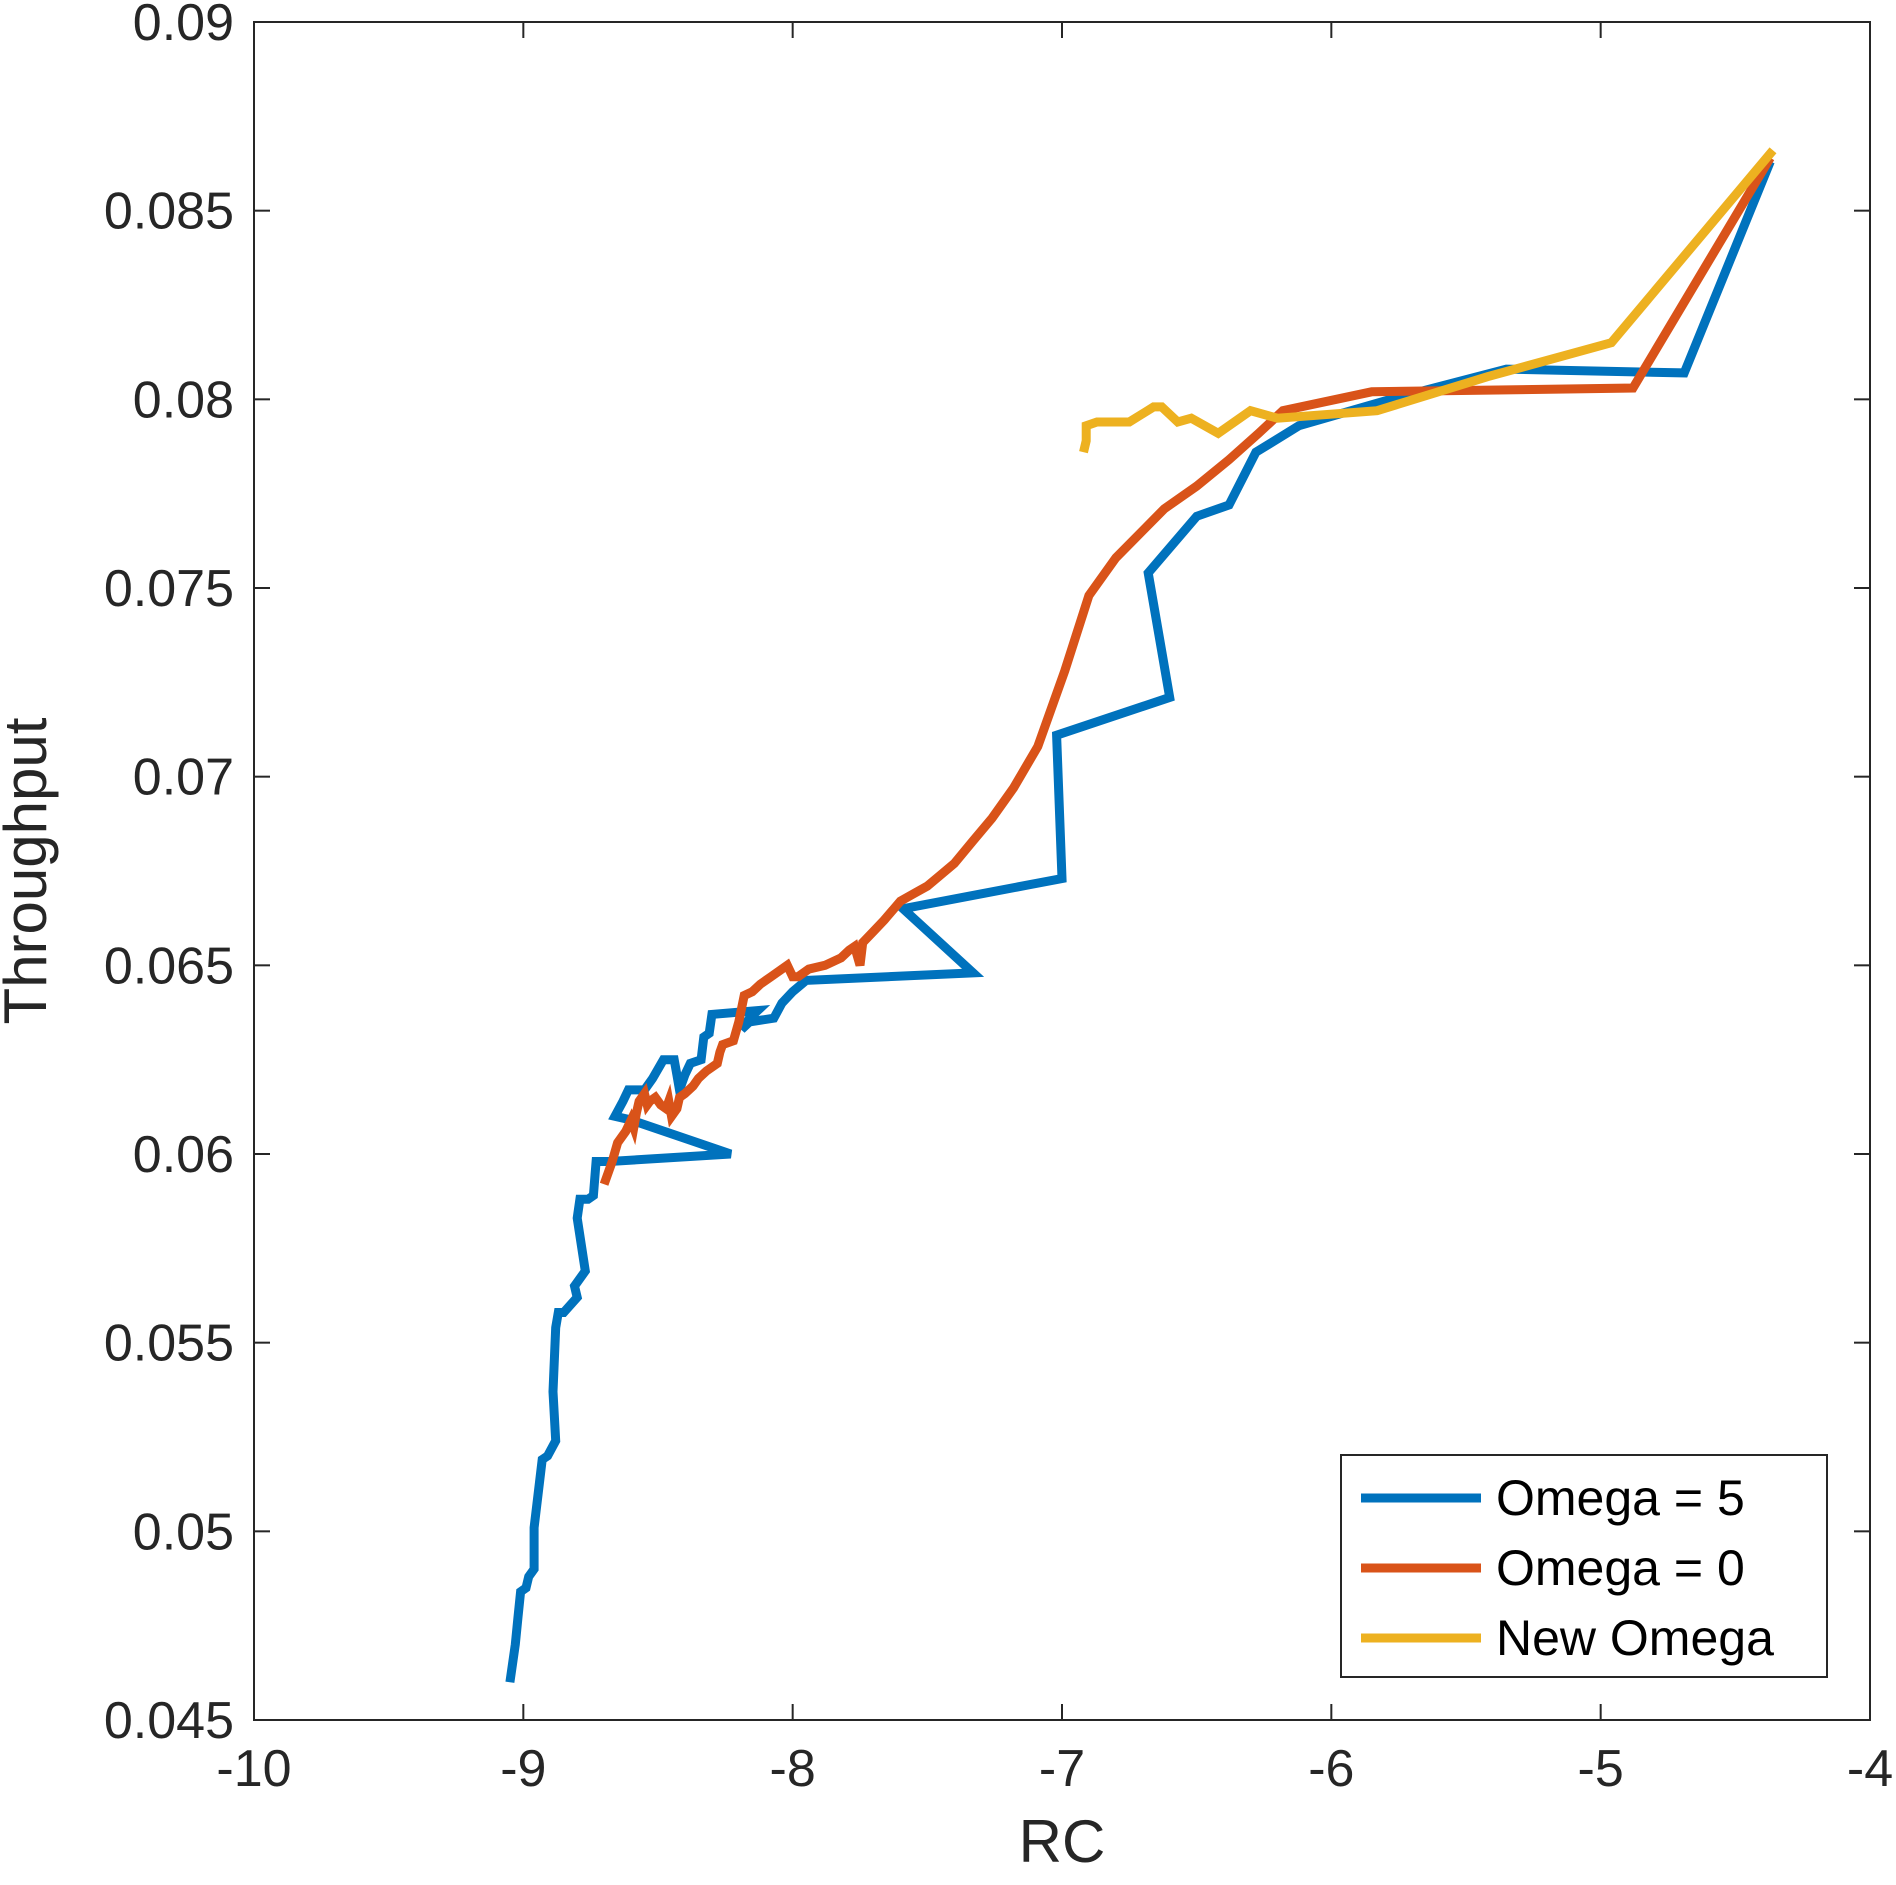 This screenshot has width=1896, height=1885. What do you see at coordinates (29, 870) in the screenshot?
I see `y-axis-label: Throughput` at bounding box center [29, 870].